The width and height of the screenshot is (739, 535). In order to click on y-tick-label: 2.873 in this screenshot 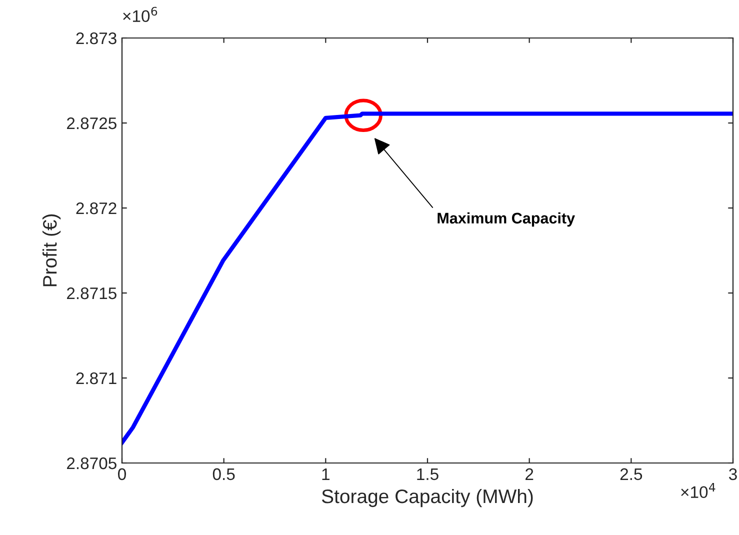, I will do `click(96, 38)`.